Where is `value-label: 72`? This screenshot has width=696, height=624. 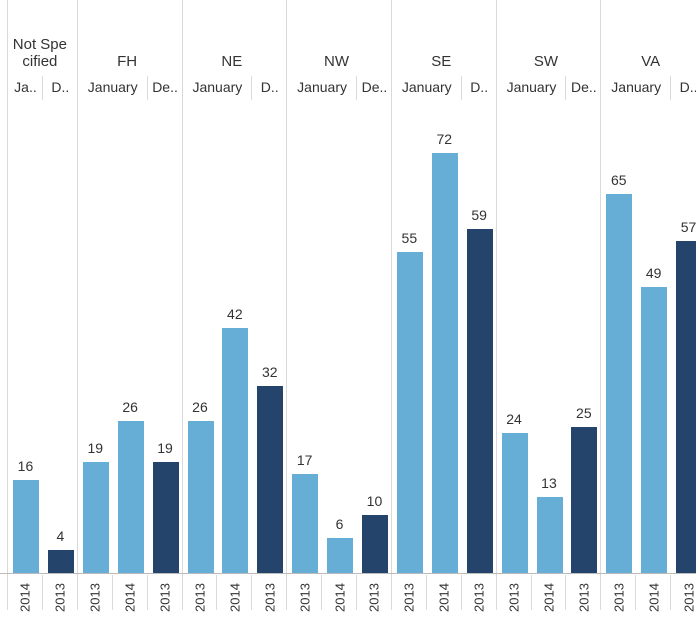 value-label: 72 is located at coordinates (444, 139).